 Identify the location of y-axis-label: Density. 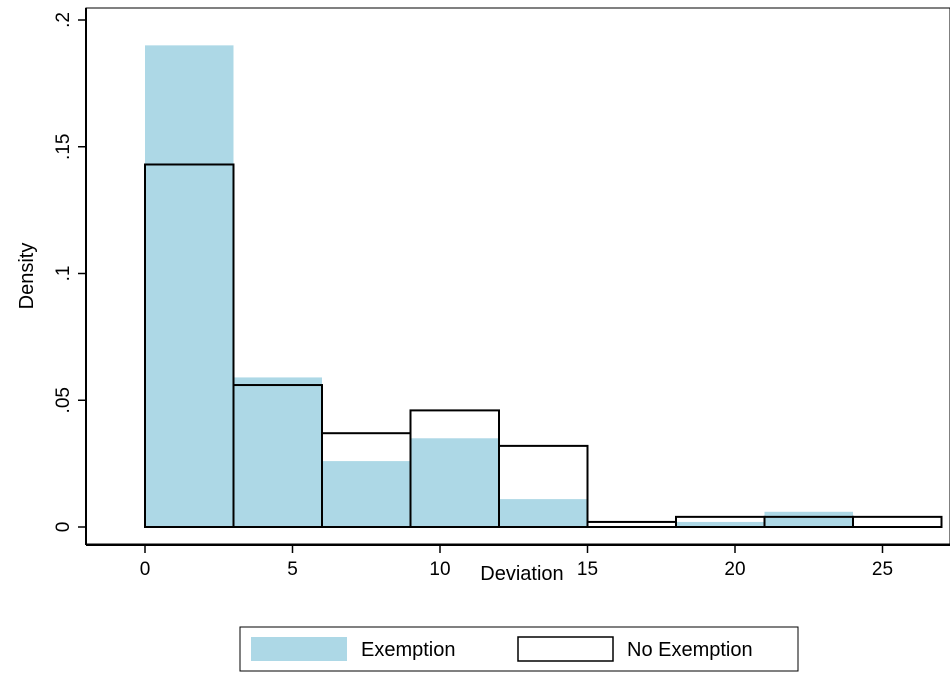
(27, 276).